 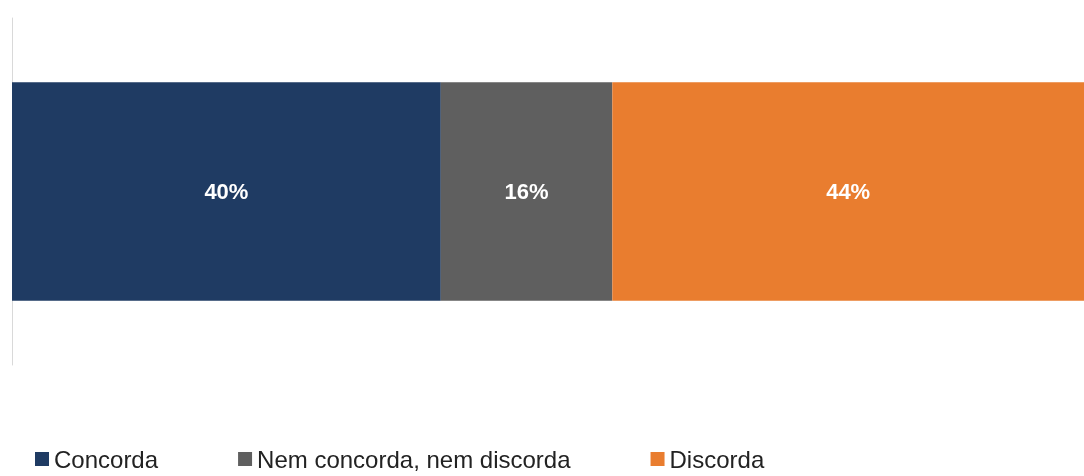 I want to click on legend-label: Nem concorda, nem discorda, so click(x=414, y=459).